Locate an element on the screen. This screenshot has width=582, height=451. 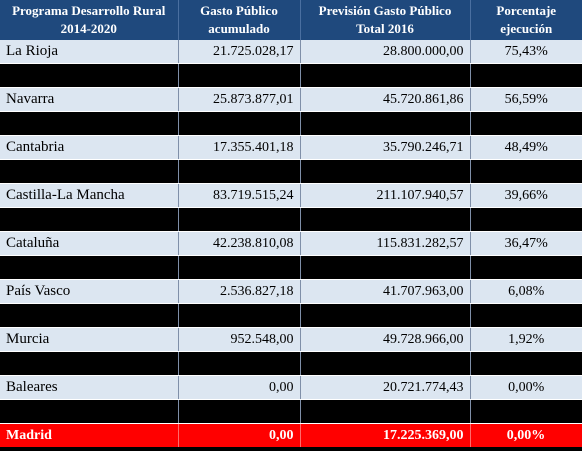
forecast-spending-cell: 45.720.861,86 is located at coordinates (385, 99).